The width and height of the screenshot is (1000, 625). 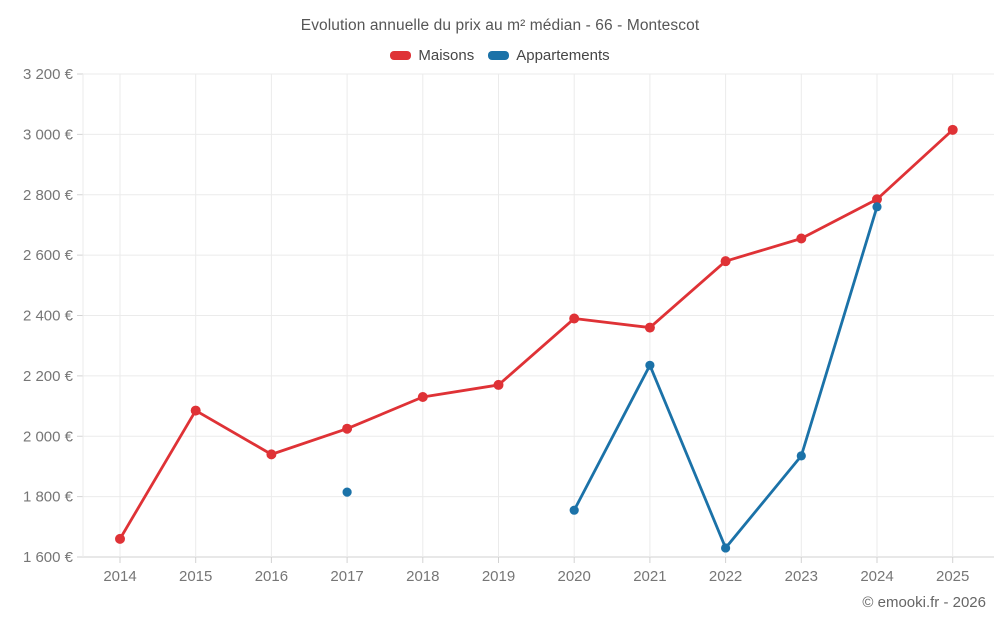 I want to click on y-axis-label: 2 800 €, so click(x=48, y=195).